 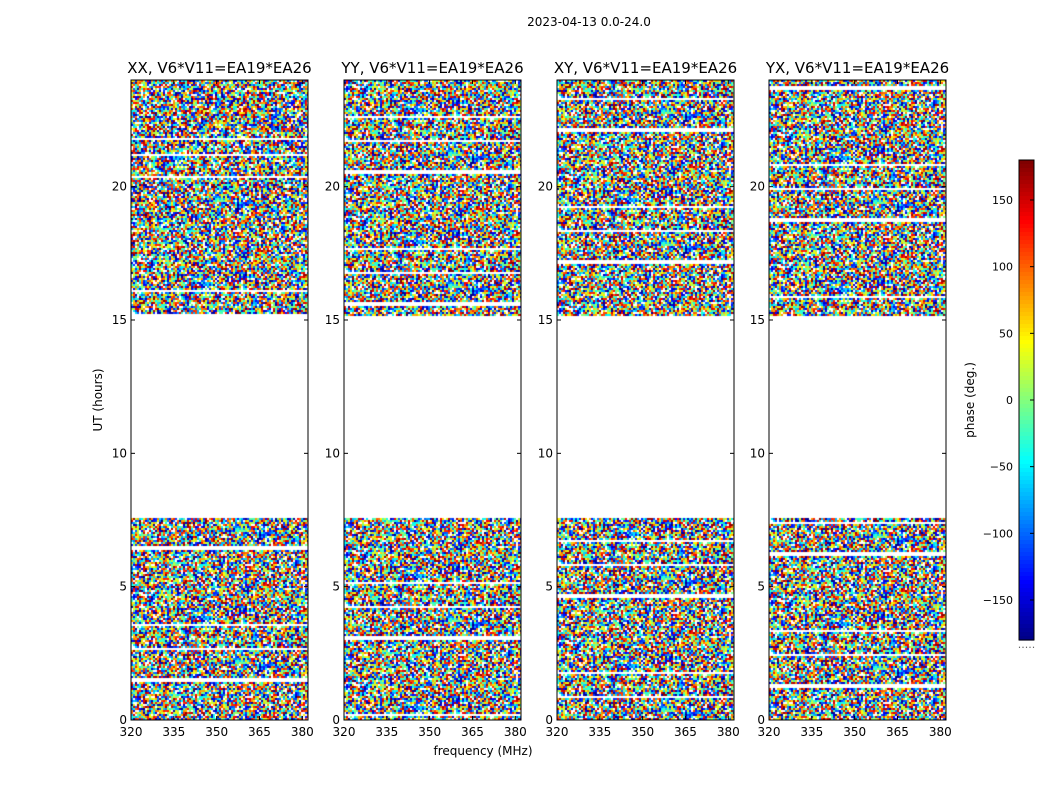 I want to click on panel-title: YY, V6*V11=EA19*EA26, so click(x=431, y=68).